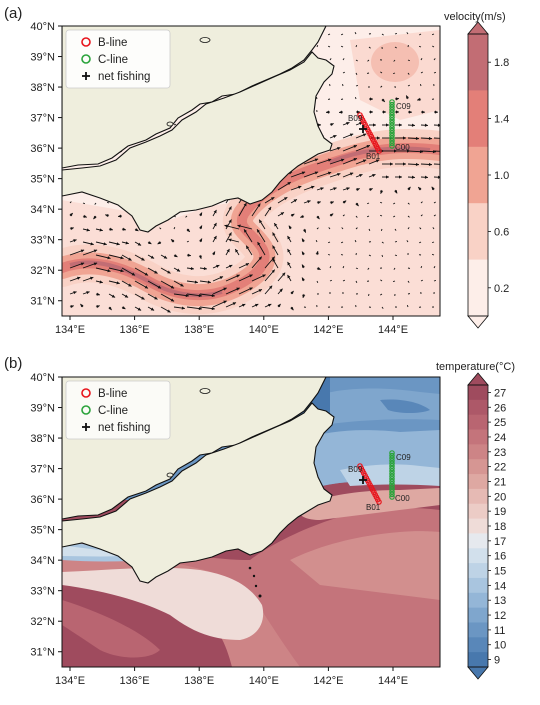 Image resolution: width=540 pixels, height=705 pixels. Describe the element at coordinates (393, 330) in the screenshot. I see `lon-tick-label: 144°E` at that location.